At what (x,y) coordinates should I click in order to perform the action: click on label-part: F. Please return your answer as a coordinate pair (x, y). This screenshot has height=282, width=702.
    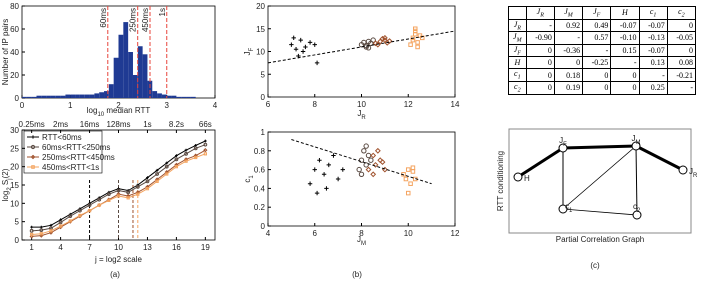
    Looking at the image, I should click on (519, 53).